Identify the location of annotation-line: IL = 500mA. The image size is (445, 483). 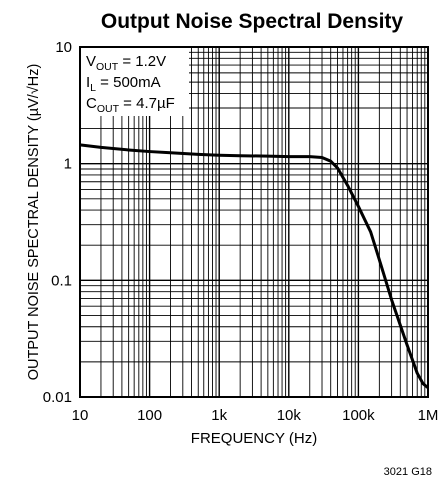
(123, 84).